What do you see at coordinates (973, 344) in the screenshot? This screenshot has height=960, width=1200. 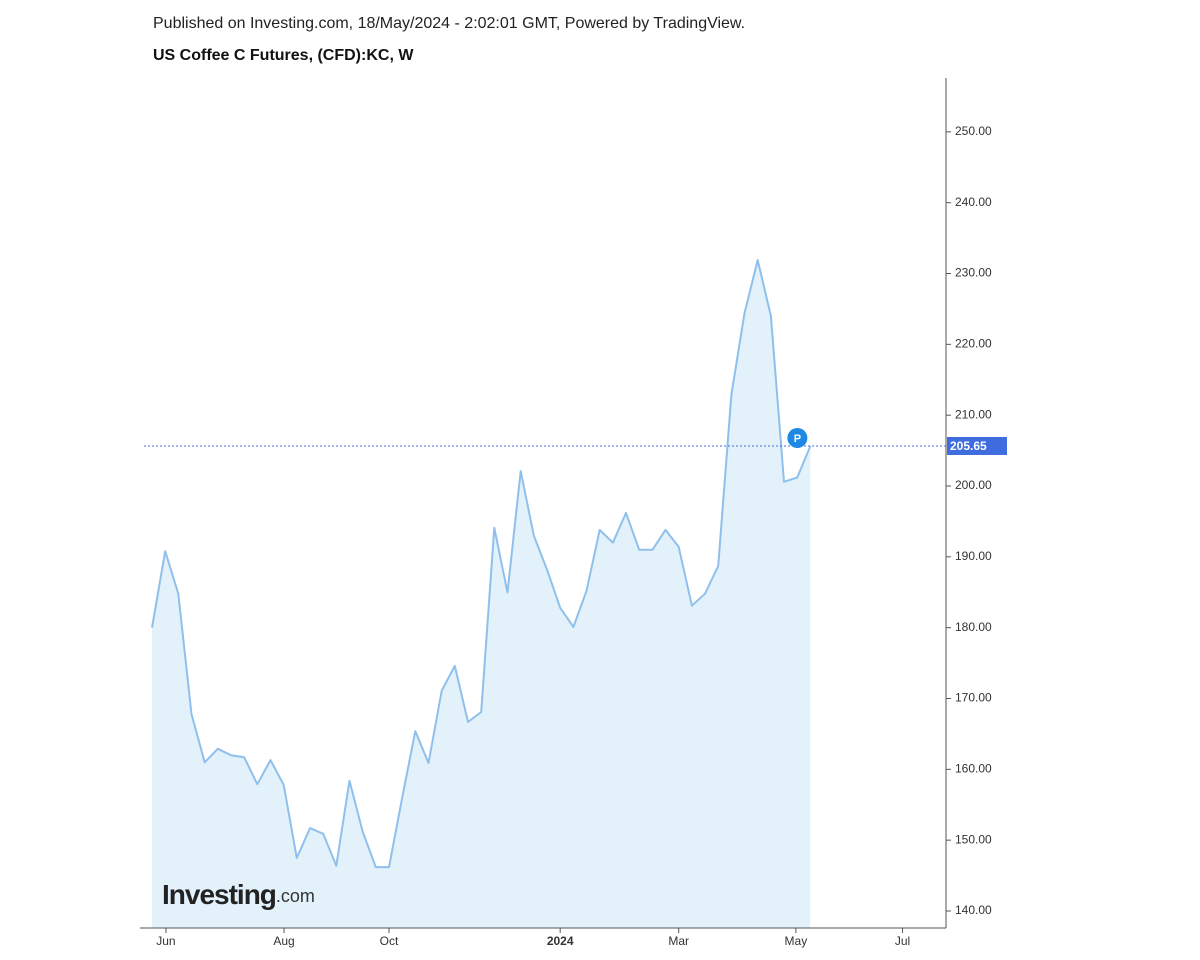 I see `y-tick-label: 220.00` at bounding box center [973, 344].